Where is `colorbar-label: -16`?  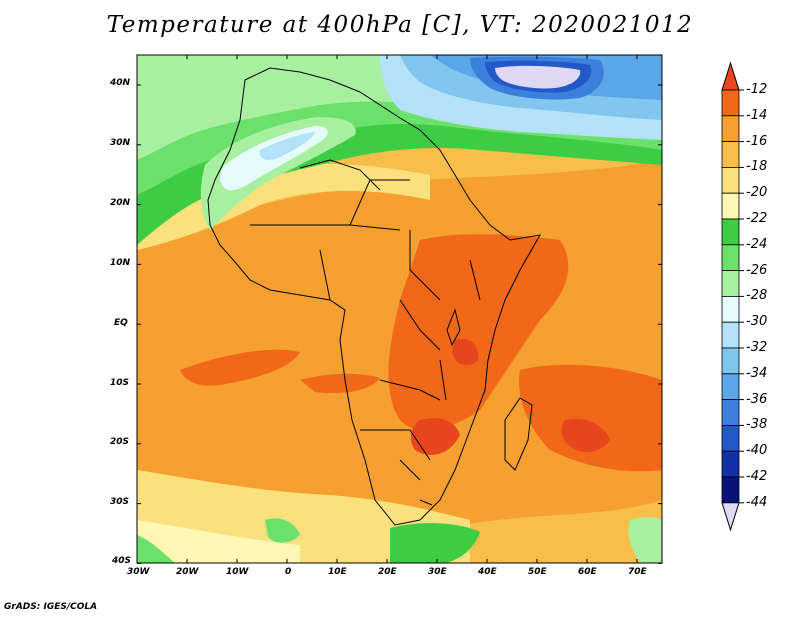
colorbar-label: -16 is located at coordinates (757, 141).